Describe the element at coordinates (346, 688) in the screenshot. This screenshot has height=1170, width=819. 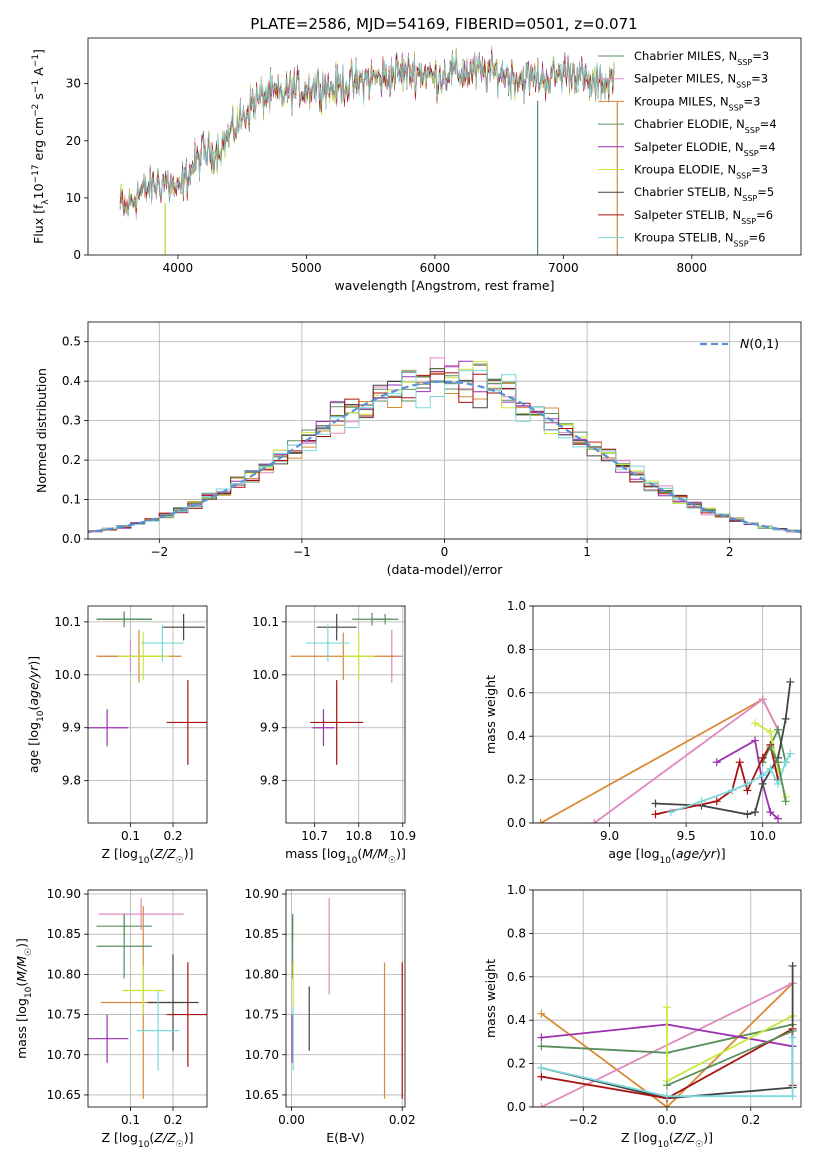
I see `age_vs_mass-errorbars` at that location.